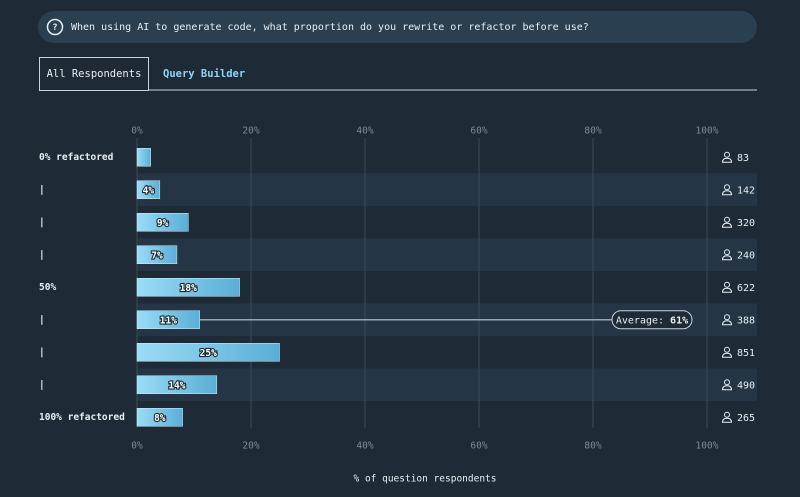 This screenshot has height=497, width=800. I want to click on value-label: 8%, so click(160, 418).